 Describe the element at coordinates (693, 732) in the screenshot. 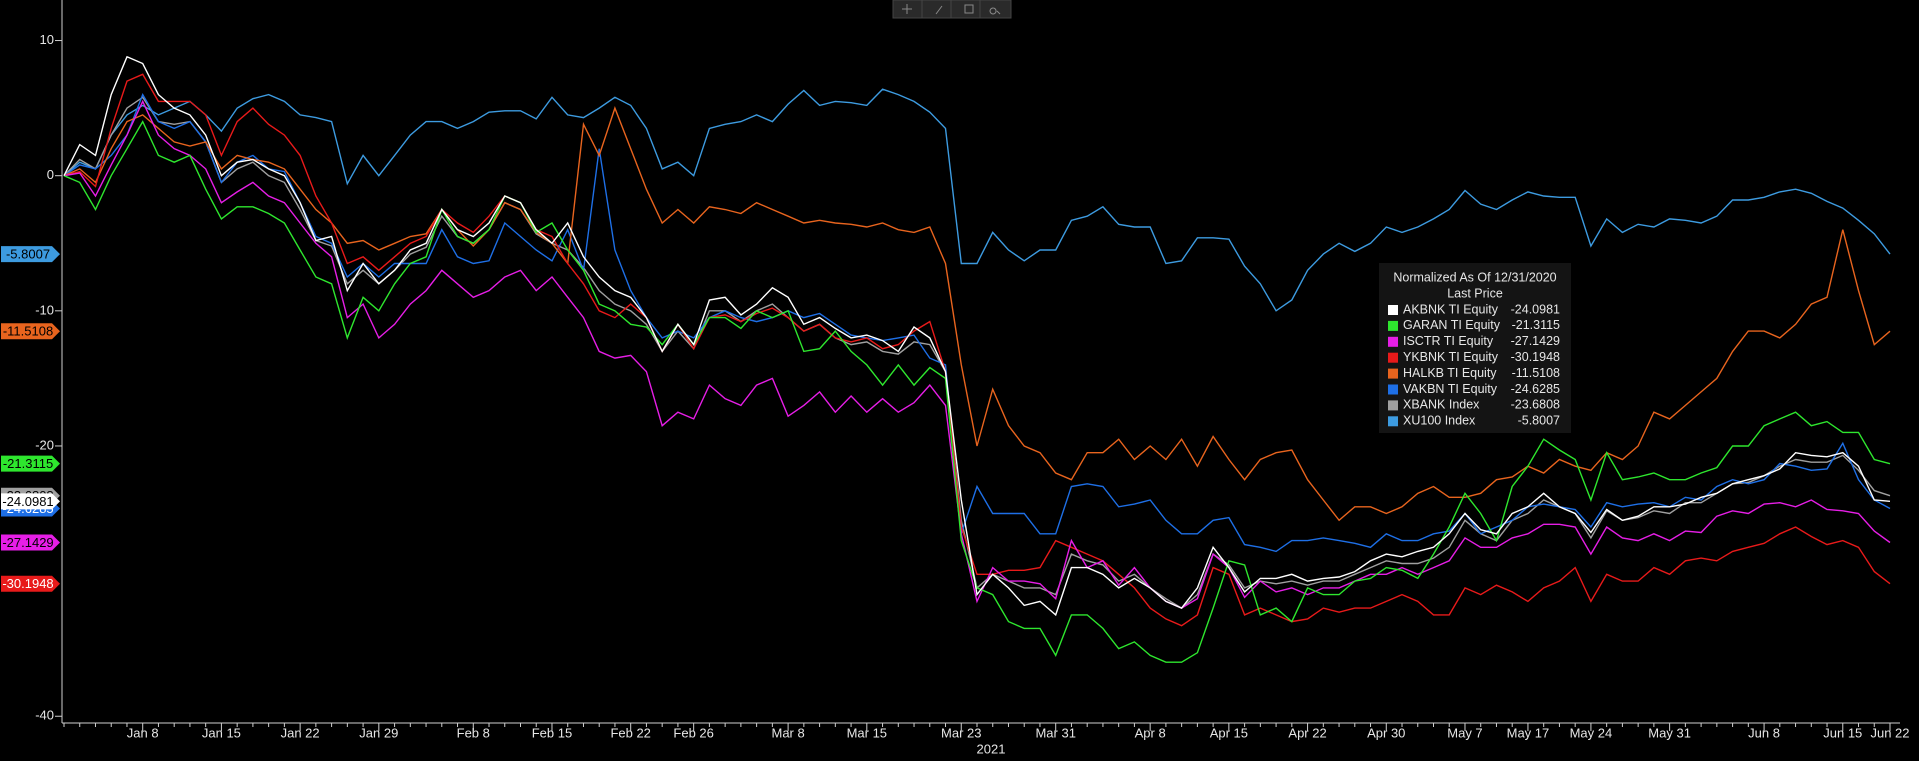

I see `x-tick-label: Feb 26` at that location.